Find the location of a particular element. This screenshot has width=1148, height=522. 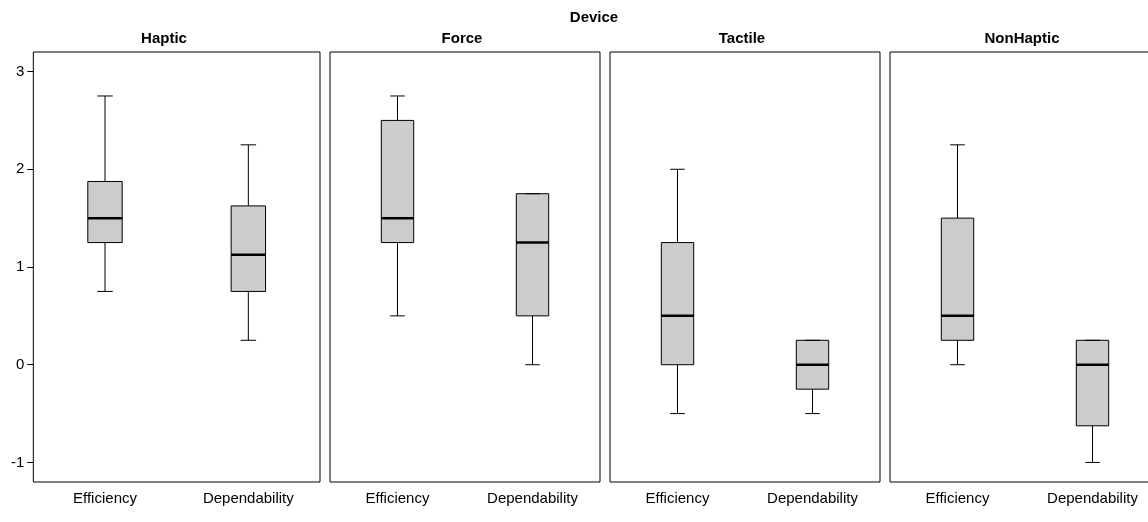

chart-title: Haptic is located at coordinates (164, 38).